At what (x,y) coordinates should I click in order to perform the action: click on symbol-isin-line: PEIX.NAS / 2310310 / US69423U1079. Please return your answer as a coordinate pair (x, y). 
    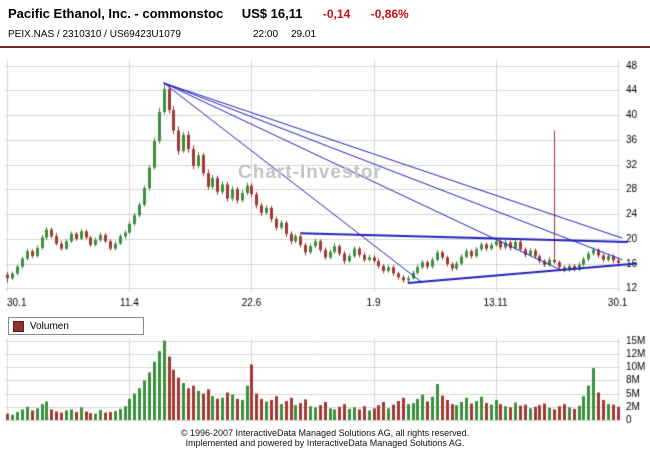
    Looking at the image, I should click on (94, 34).